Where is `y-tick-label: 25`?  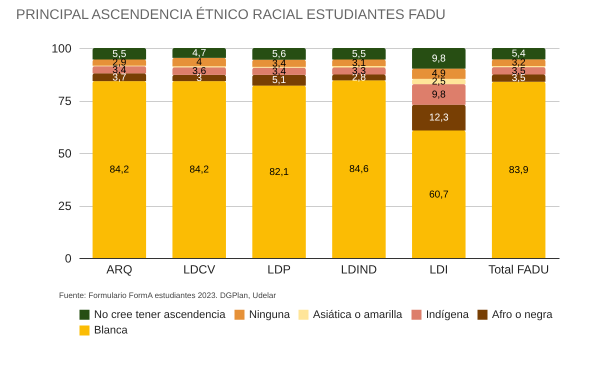
y-tick-label: 25 is located at coordinates (65, 206).